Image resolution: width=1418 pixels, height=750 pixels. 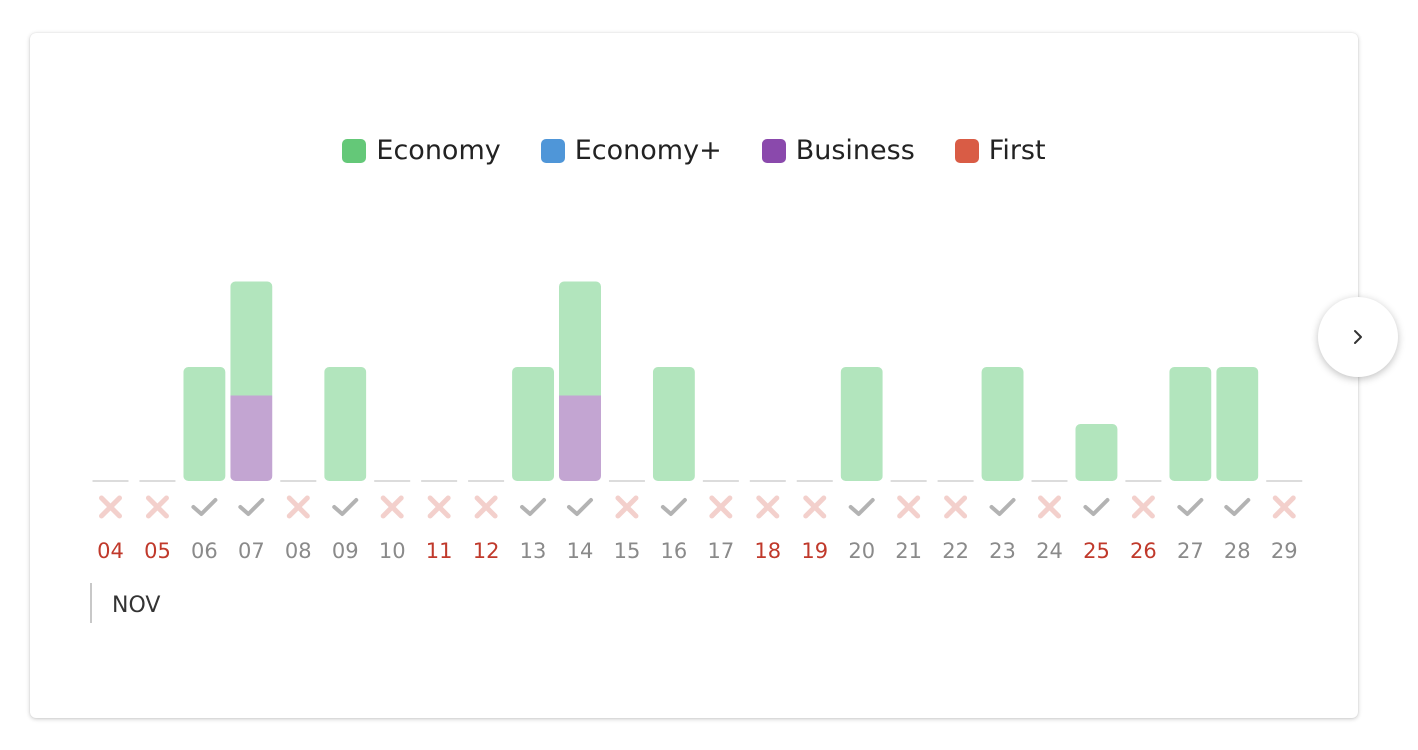 I want to click on day-column: 24, so click(x=1049, y=521).